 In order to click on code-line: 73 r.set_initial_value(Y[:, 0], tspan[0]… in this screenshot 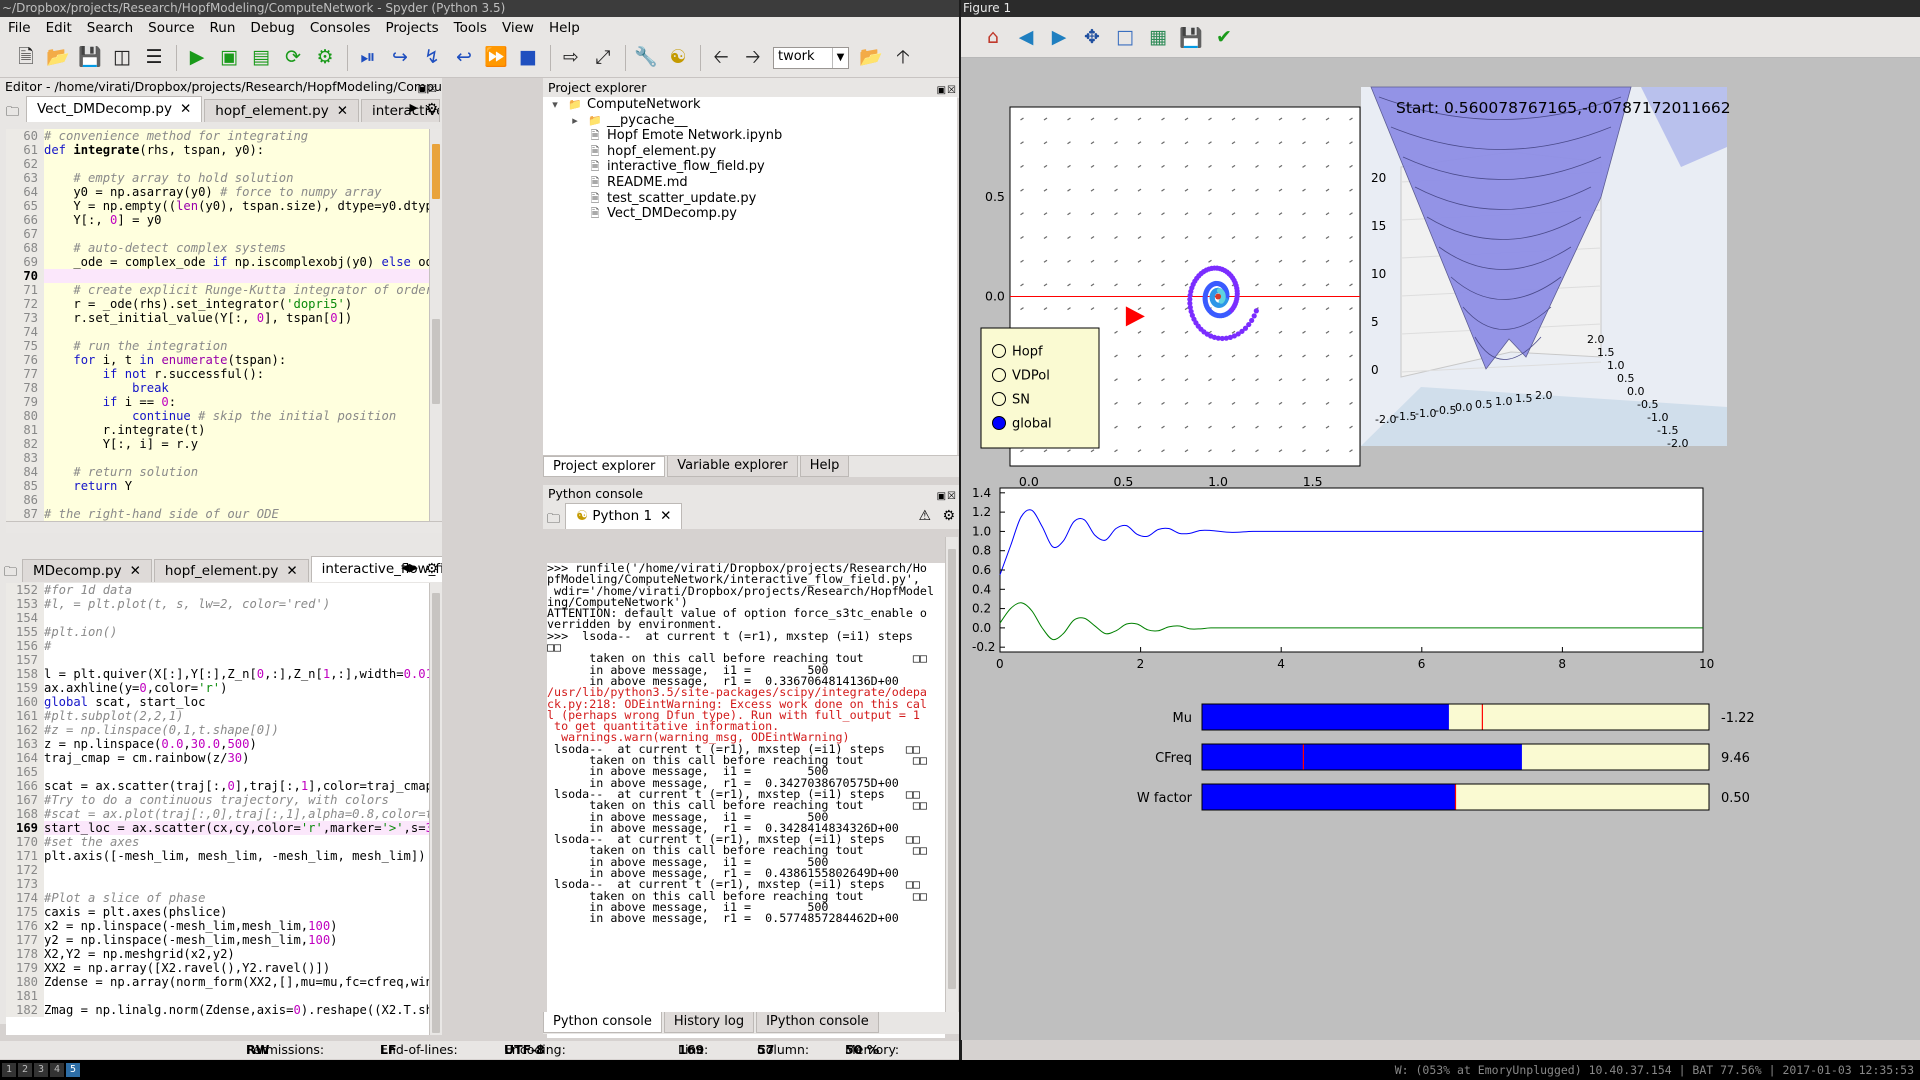, I will do `click(218, 318)`.